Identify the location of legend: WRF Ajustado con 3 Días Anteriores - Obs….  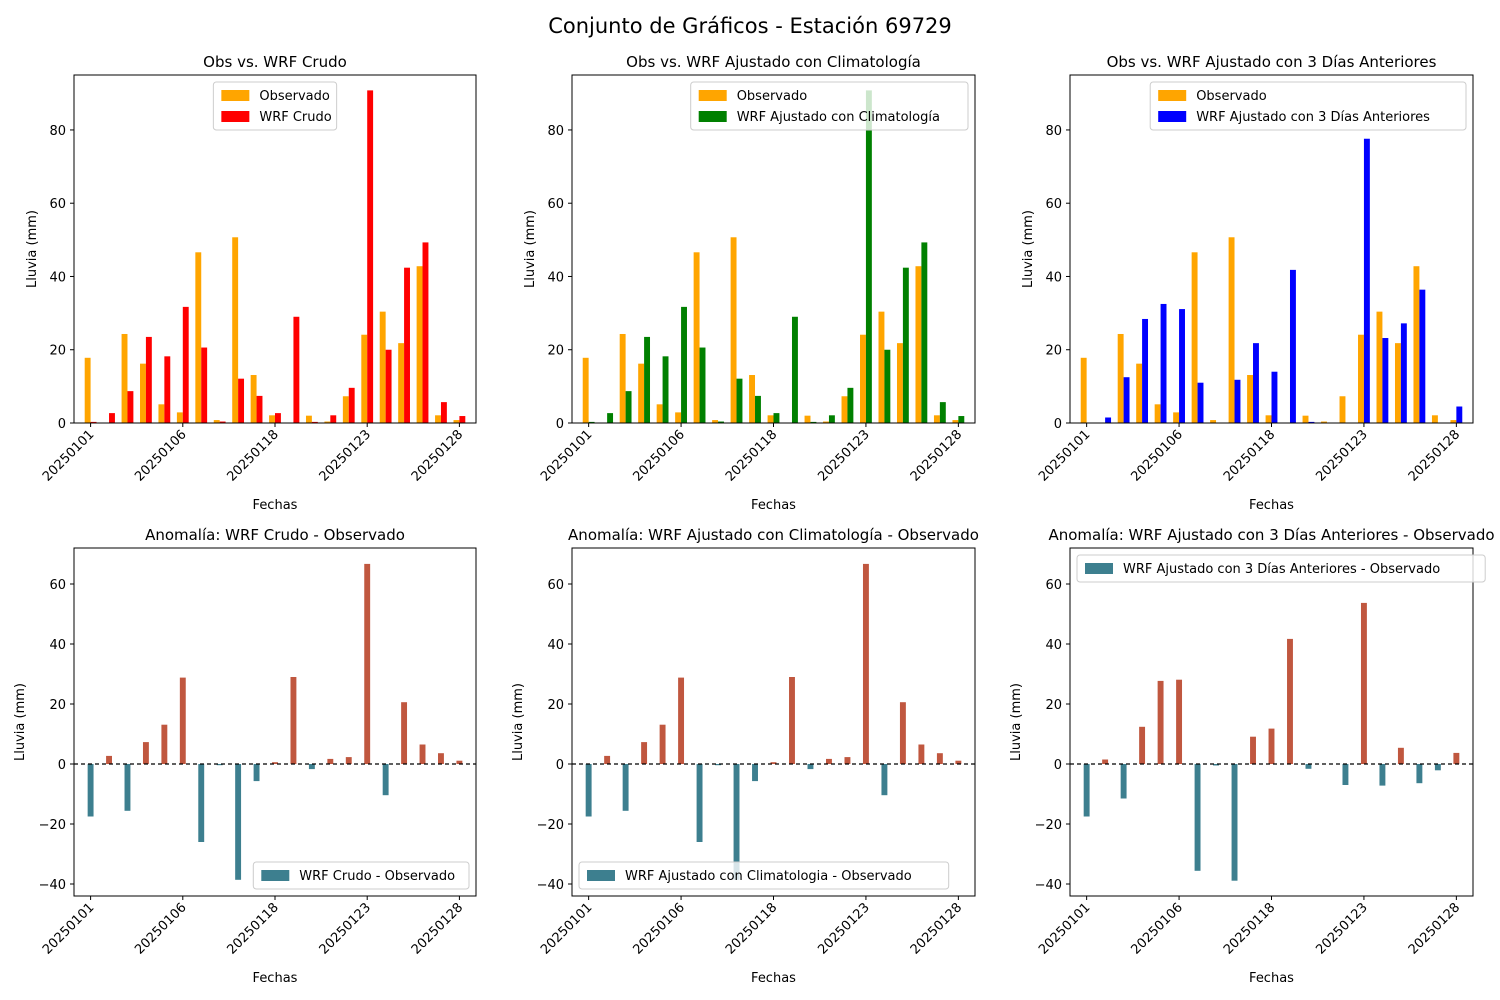
(1281, 568).